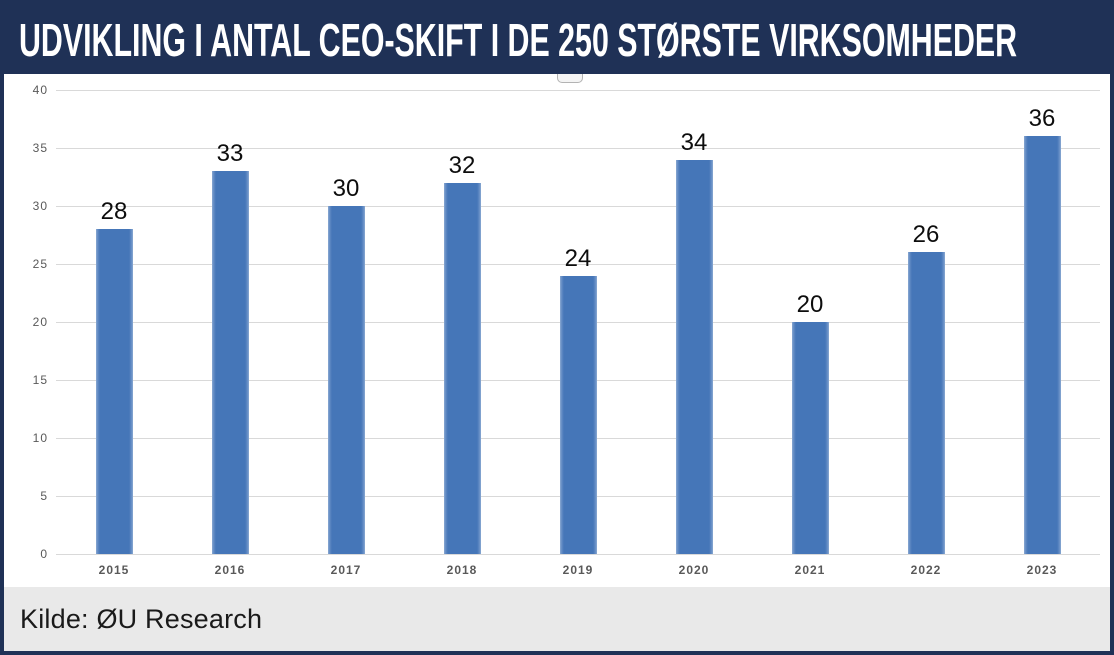 Image resolution: width=1114 pixels, height=655 pixels. I want to click on bar-cell-2020: 34, so click(694, 322).